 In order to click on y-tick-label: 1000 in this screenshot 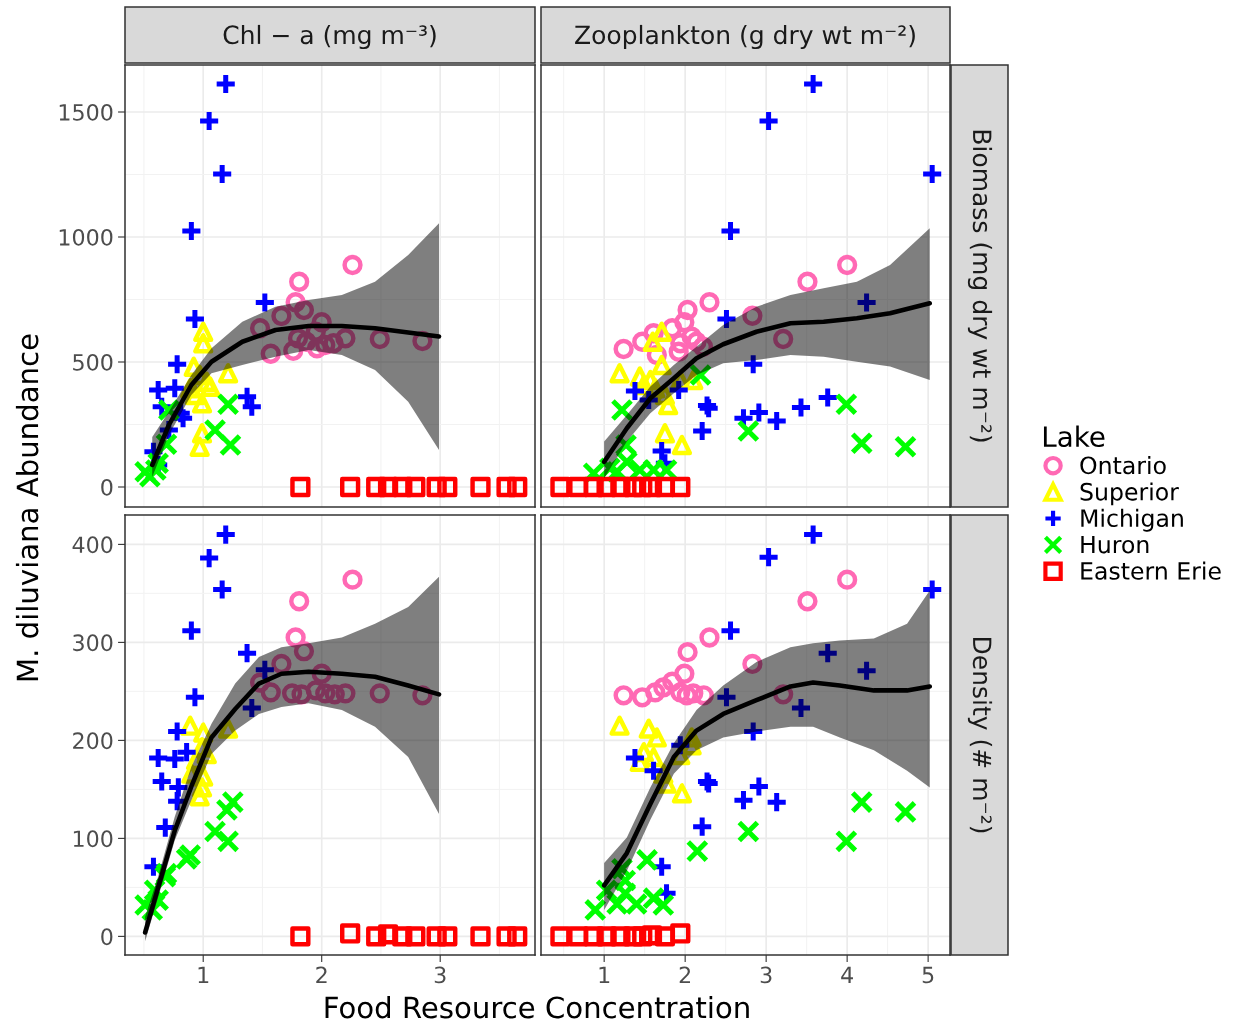, I will do `click(86, 237)`.